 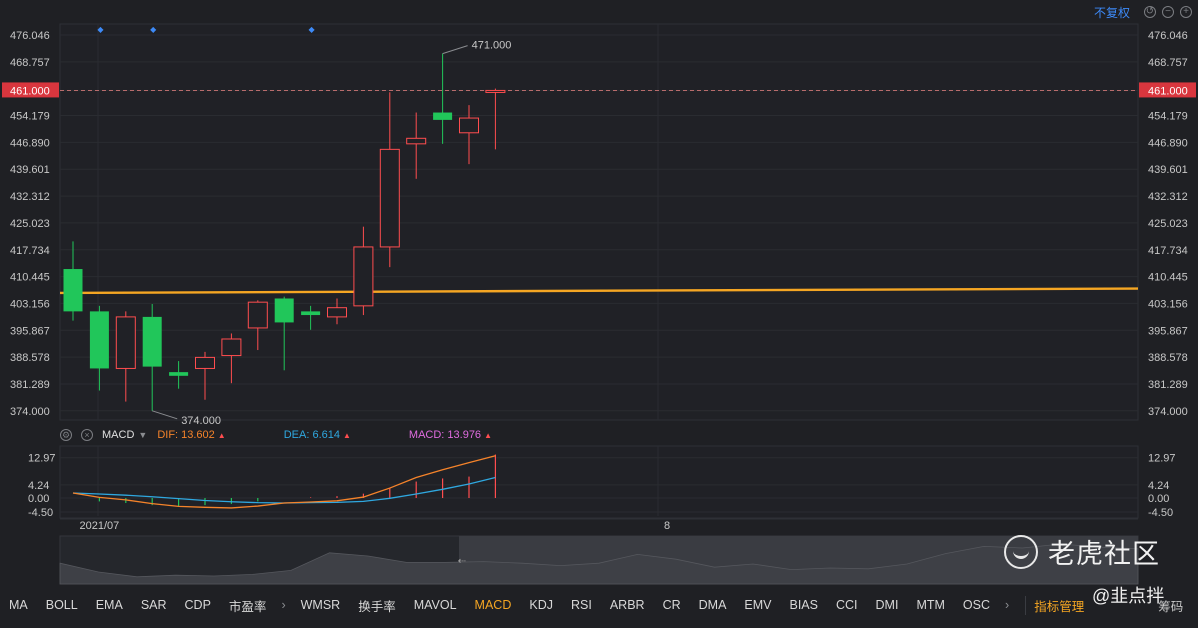 I want to click on date-label: 2021/07, so click(x=100, y=526).